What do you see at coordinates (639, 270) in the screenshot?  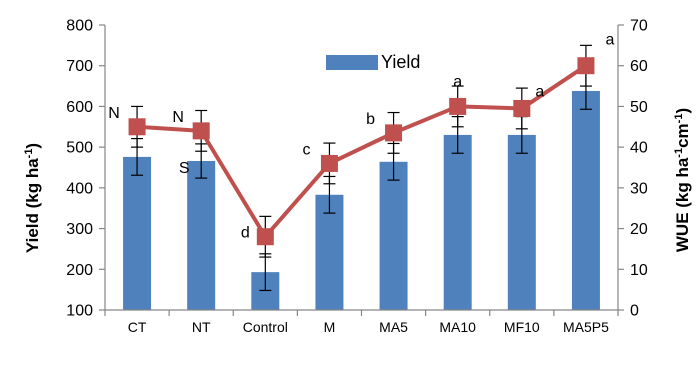 I see `y2-tick-label: 10` at bounding box center [639, 270].